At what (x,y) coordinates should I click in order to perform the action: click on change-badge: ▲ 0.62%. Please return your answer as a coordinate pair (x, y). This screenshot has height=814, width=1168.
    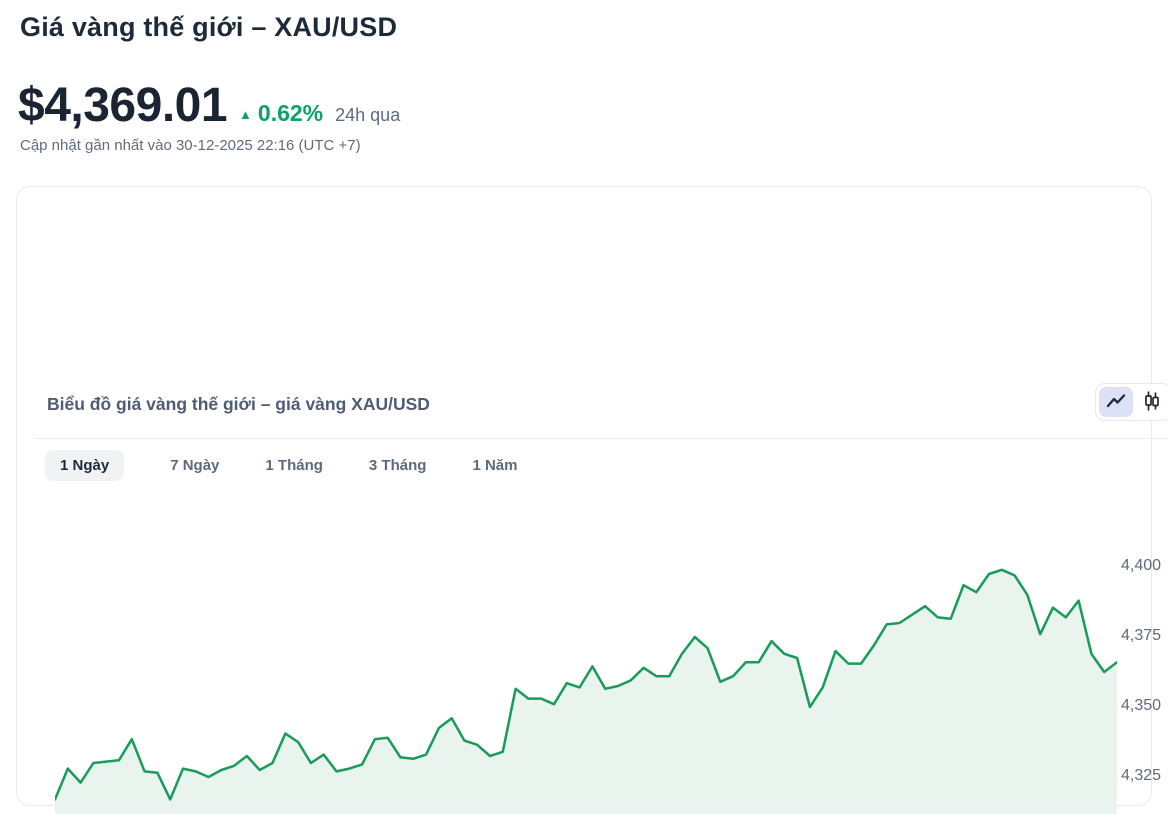
    Looking at the image, I should click on (281, 113).